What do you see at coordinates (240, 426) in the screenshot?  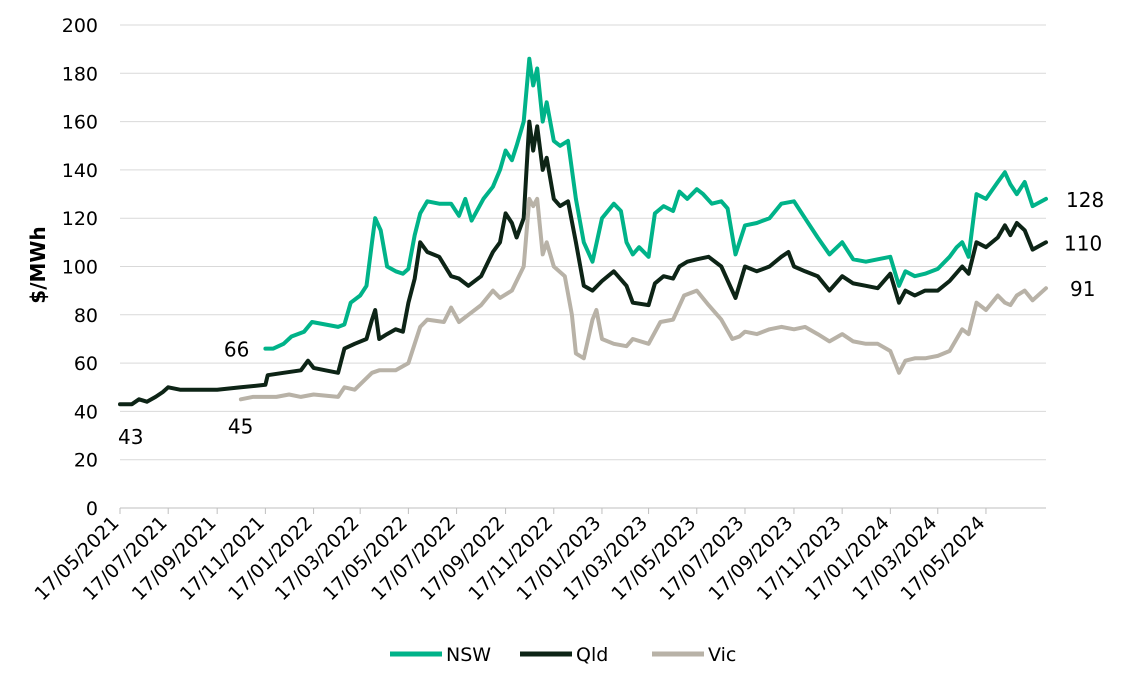 I see `data-label: 45` at bounding box center [240, 426].